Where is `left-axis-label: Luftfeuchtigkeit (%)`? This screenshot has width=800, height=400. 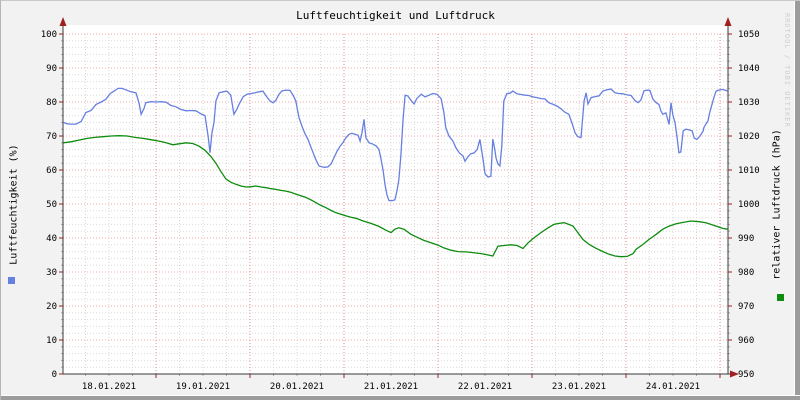 left-axis-label: Luftfeuchtigkeit (%) is located at coordinates (14, 204).